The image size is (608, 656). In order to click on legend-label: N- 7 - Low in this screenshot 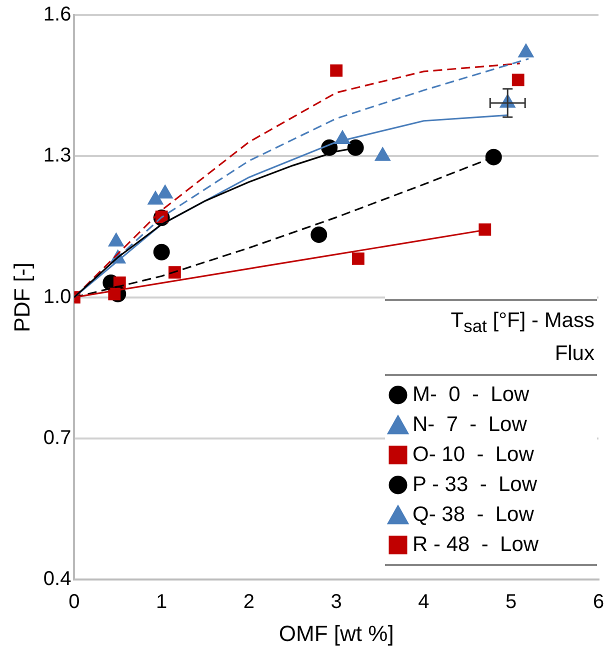, I will do `click(469, 424)`.